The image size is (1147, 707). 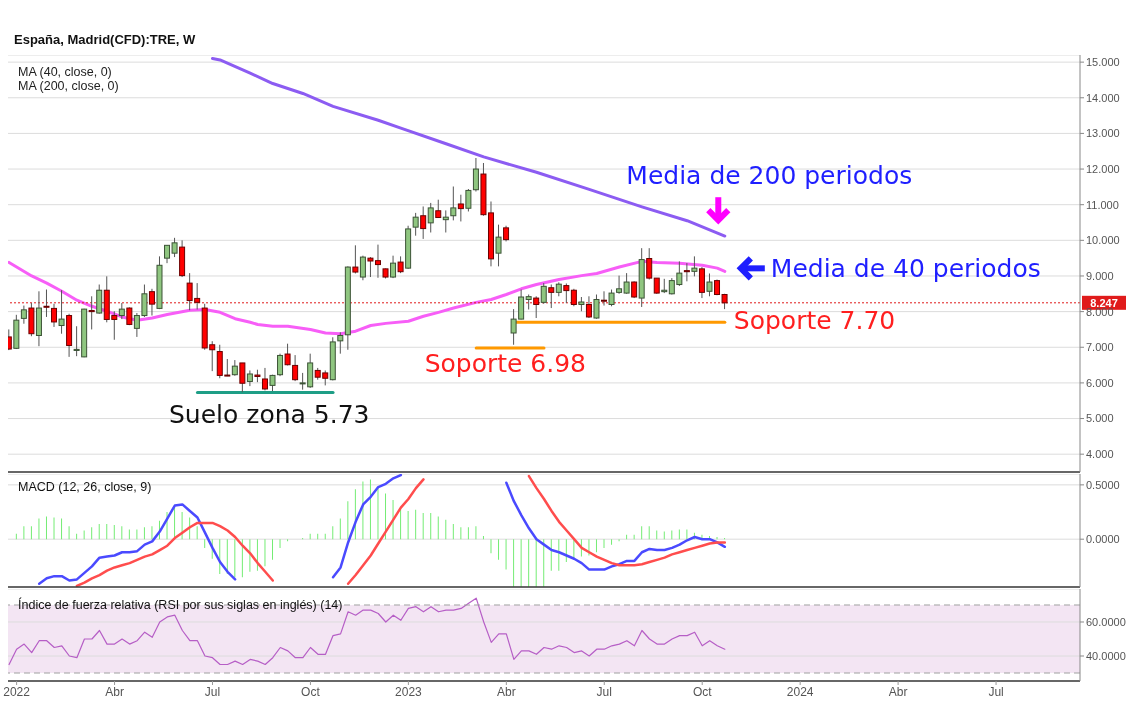 What do you see at coordinates (800, 691) in the screenshot?
I see `x-tick-label: 2024` at bounding box center [800, 691].